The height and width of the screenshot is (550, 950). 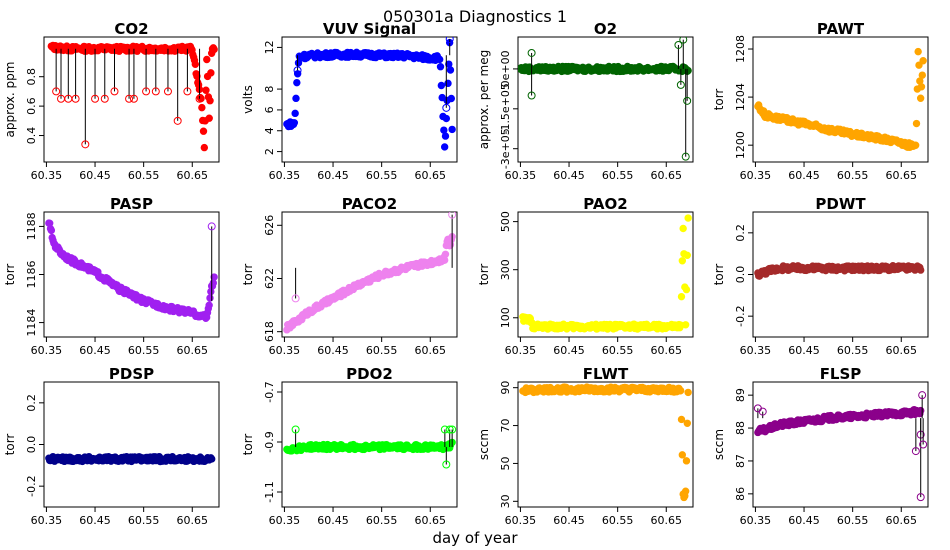 What do you see at coordinates (605, 204) in the screenshot?
I see `panel-title: PAO2` at bounding box center [605, 204].